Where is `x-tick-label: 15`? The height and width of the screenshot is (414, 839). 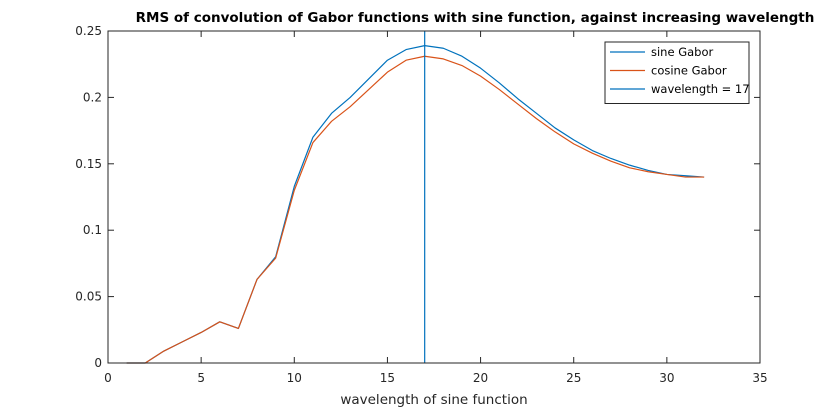 x-tick-label: 15 is located at coordinates (387, 378).